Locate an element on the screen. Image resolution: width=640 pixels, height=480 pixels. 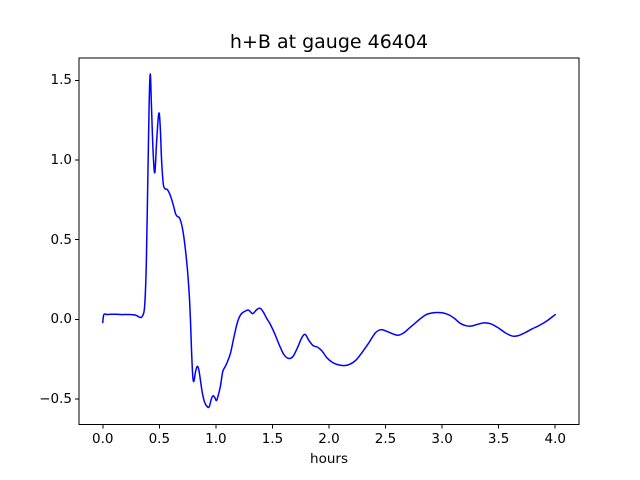
x-tick-label: 1.0 is located at coordinates (216, 439).